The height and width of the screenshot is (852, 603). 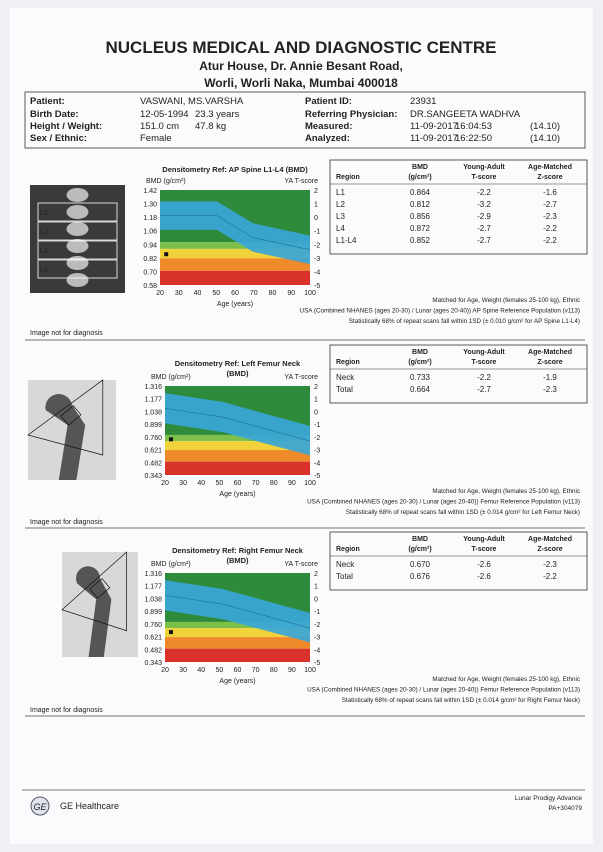 I want to click on patient-label: Analyzed:, so click(x=327, y=138).